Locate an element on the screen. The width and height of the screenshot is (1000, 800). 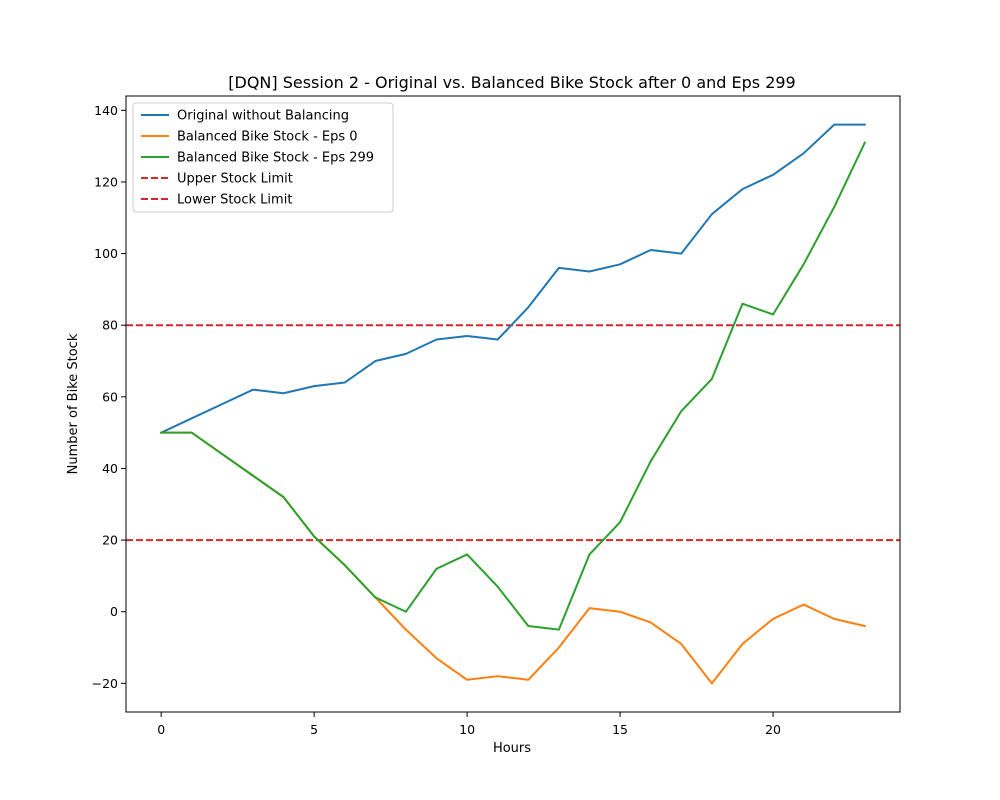
y-tick-label: 120 is located at coordinates (106, 181).